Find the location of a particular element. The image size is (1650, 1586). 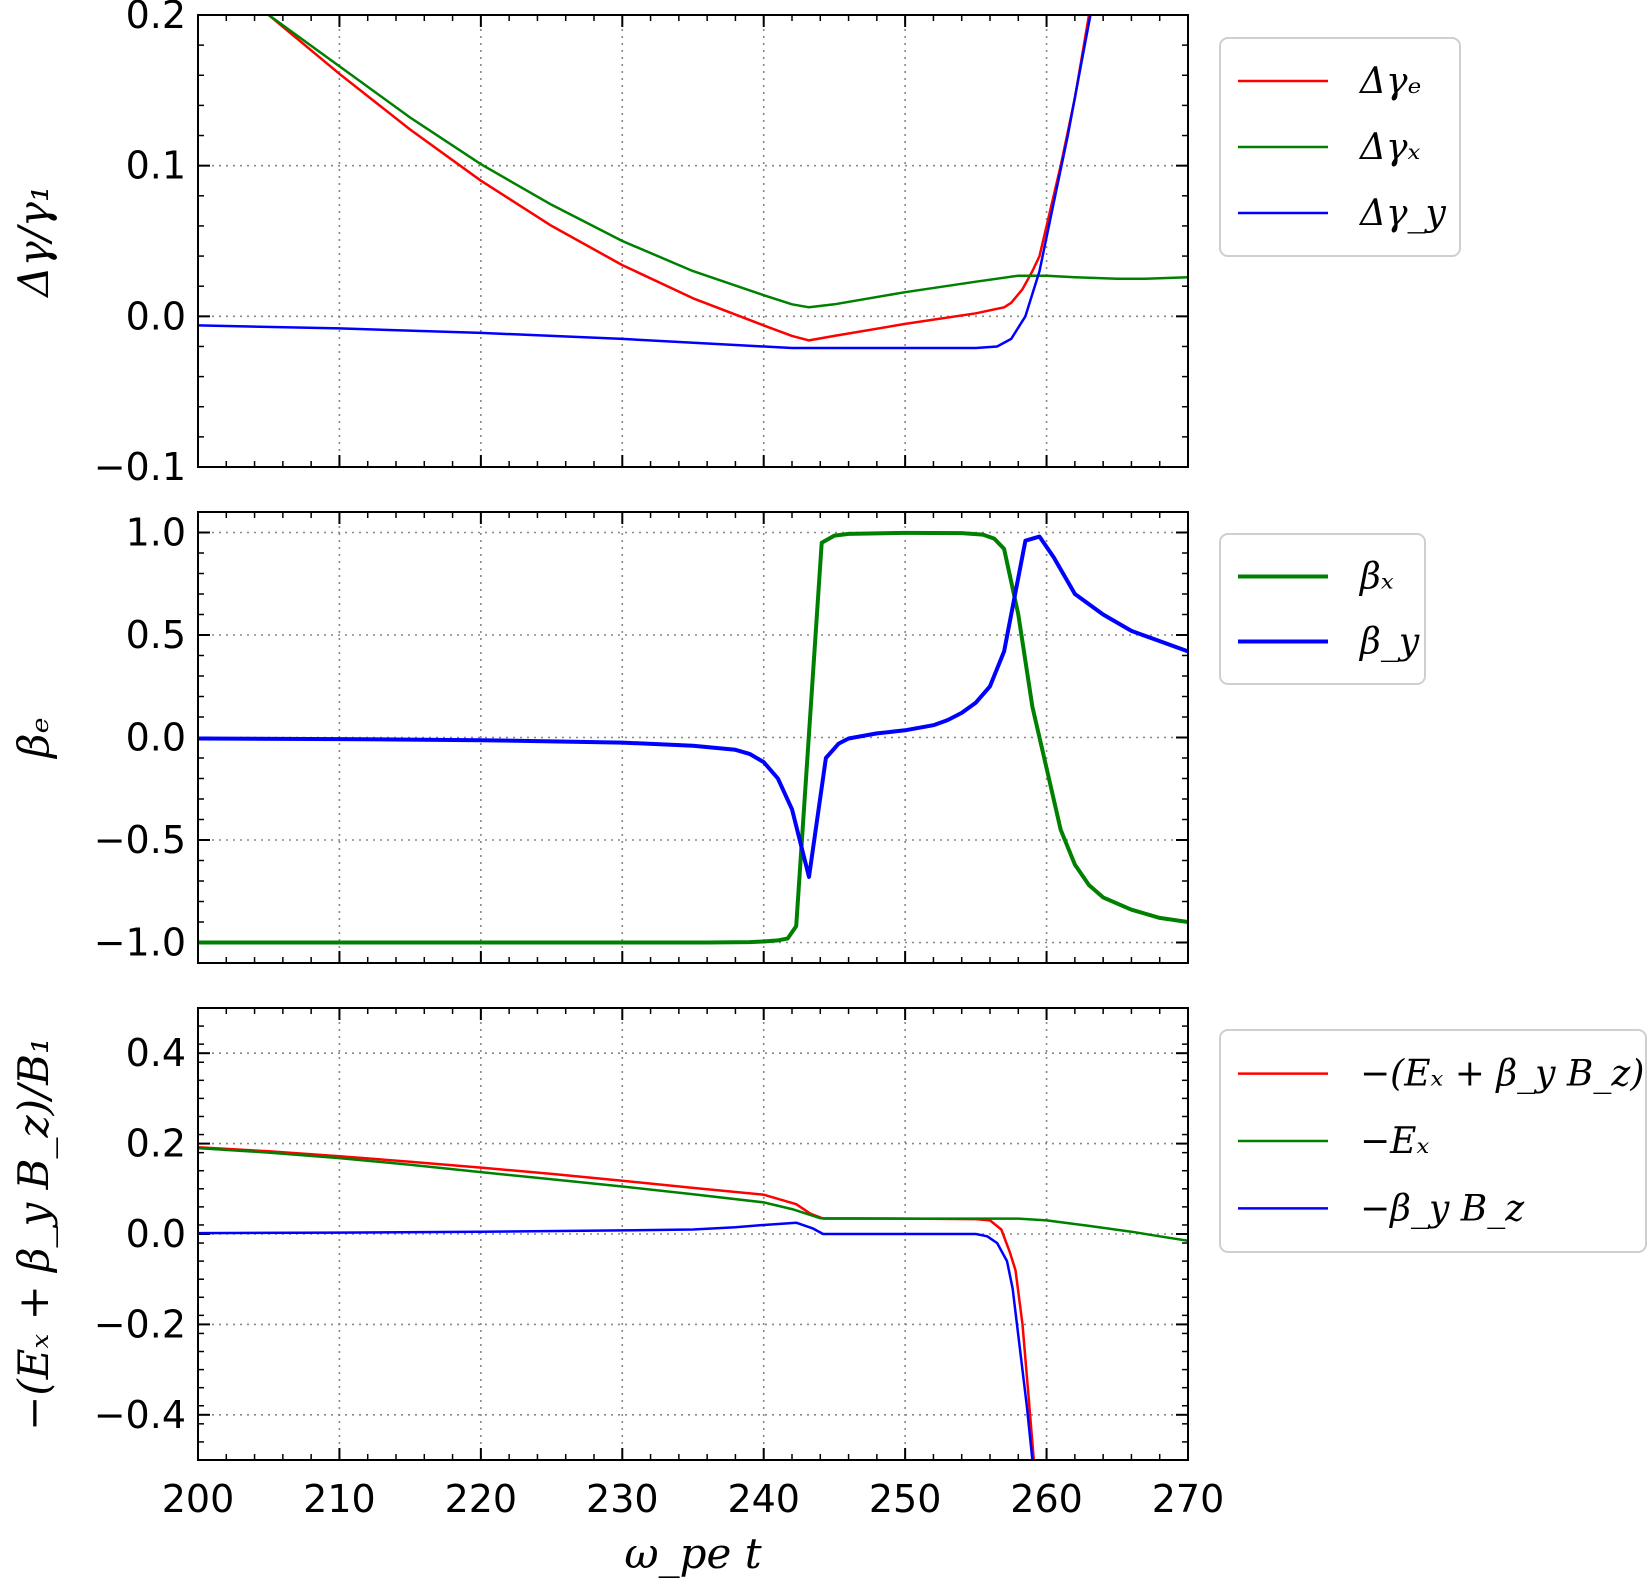

legend-label: −β_y B_z is located at coordinates (1442, 1208).